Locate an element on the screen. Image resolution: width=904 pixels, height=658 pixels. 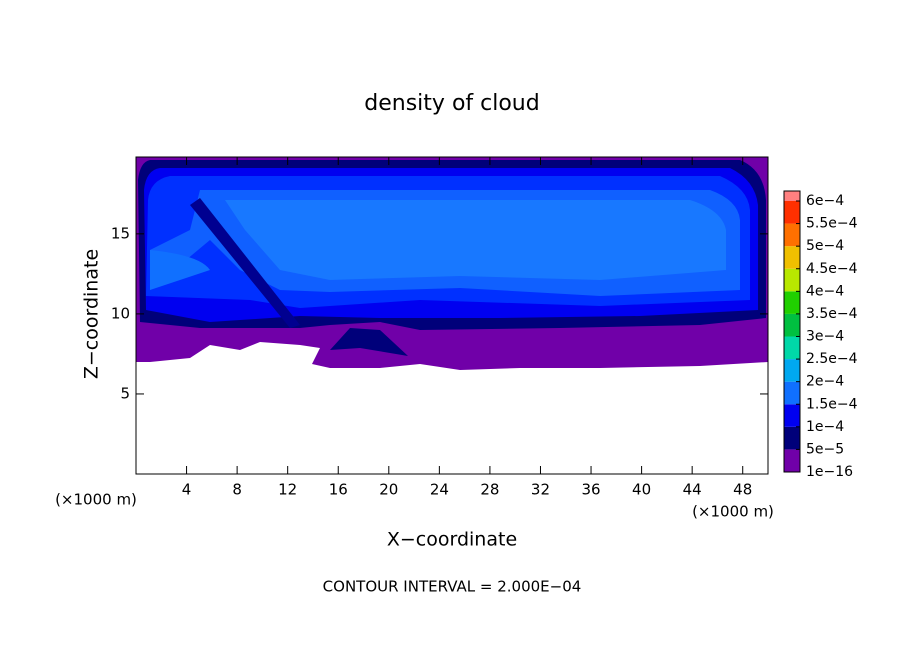
colorbar-label: 3.5e−4 is located at coordinates (832, 314).